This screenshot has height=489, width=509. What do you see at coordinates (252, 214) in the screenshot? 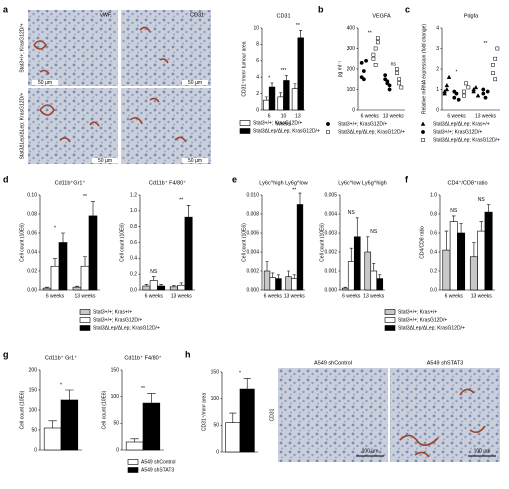
I see `y-tick-label: 0.008` at bounding box center [252, 214].